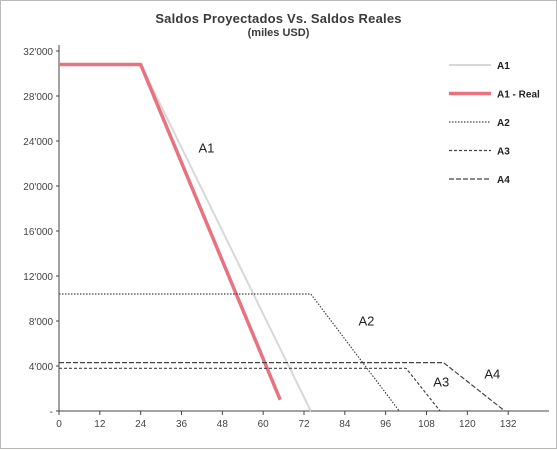 The width and height of the screenshot is (557, 450). Describe the element at coordinates (41, 322) in the screenshot. I see `y-tick-label: 8'000` at that location.